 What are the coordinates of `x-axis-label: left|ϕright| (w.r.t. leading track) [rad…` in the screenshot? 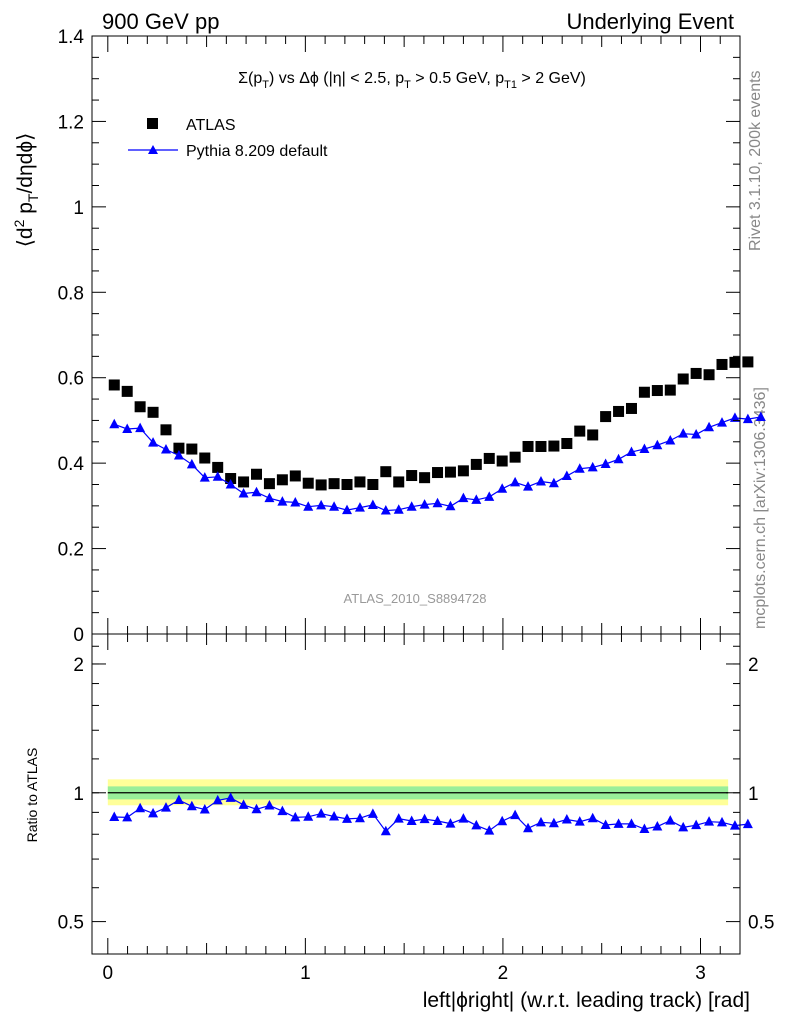 It's located at (586, 1000).